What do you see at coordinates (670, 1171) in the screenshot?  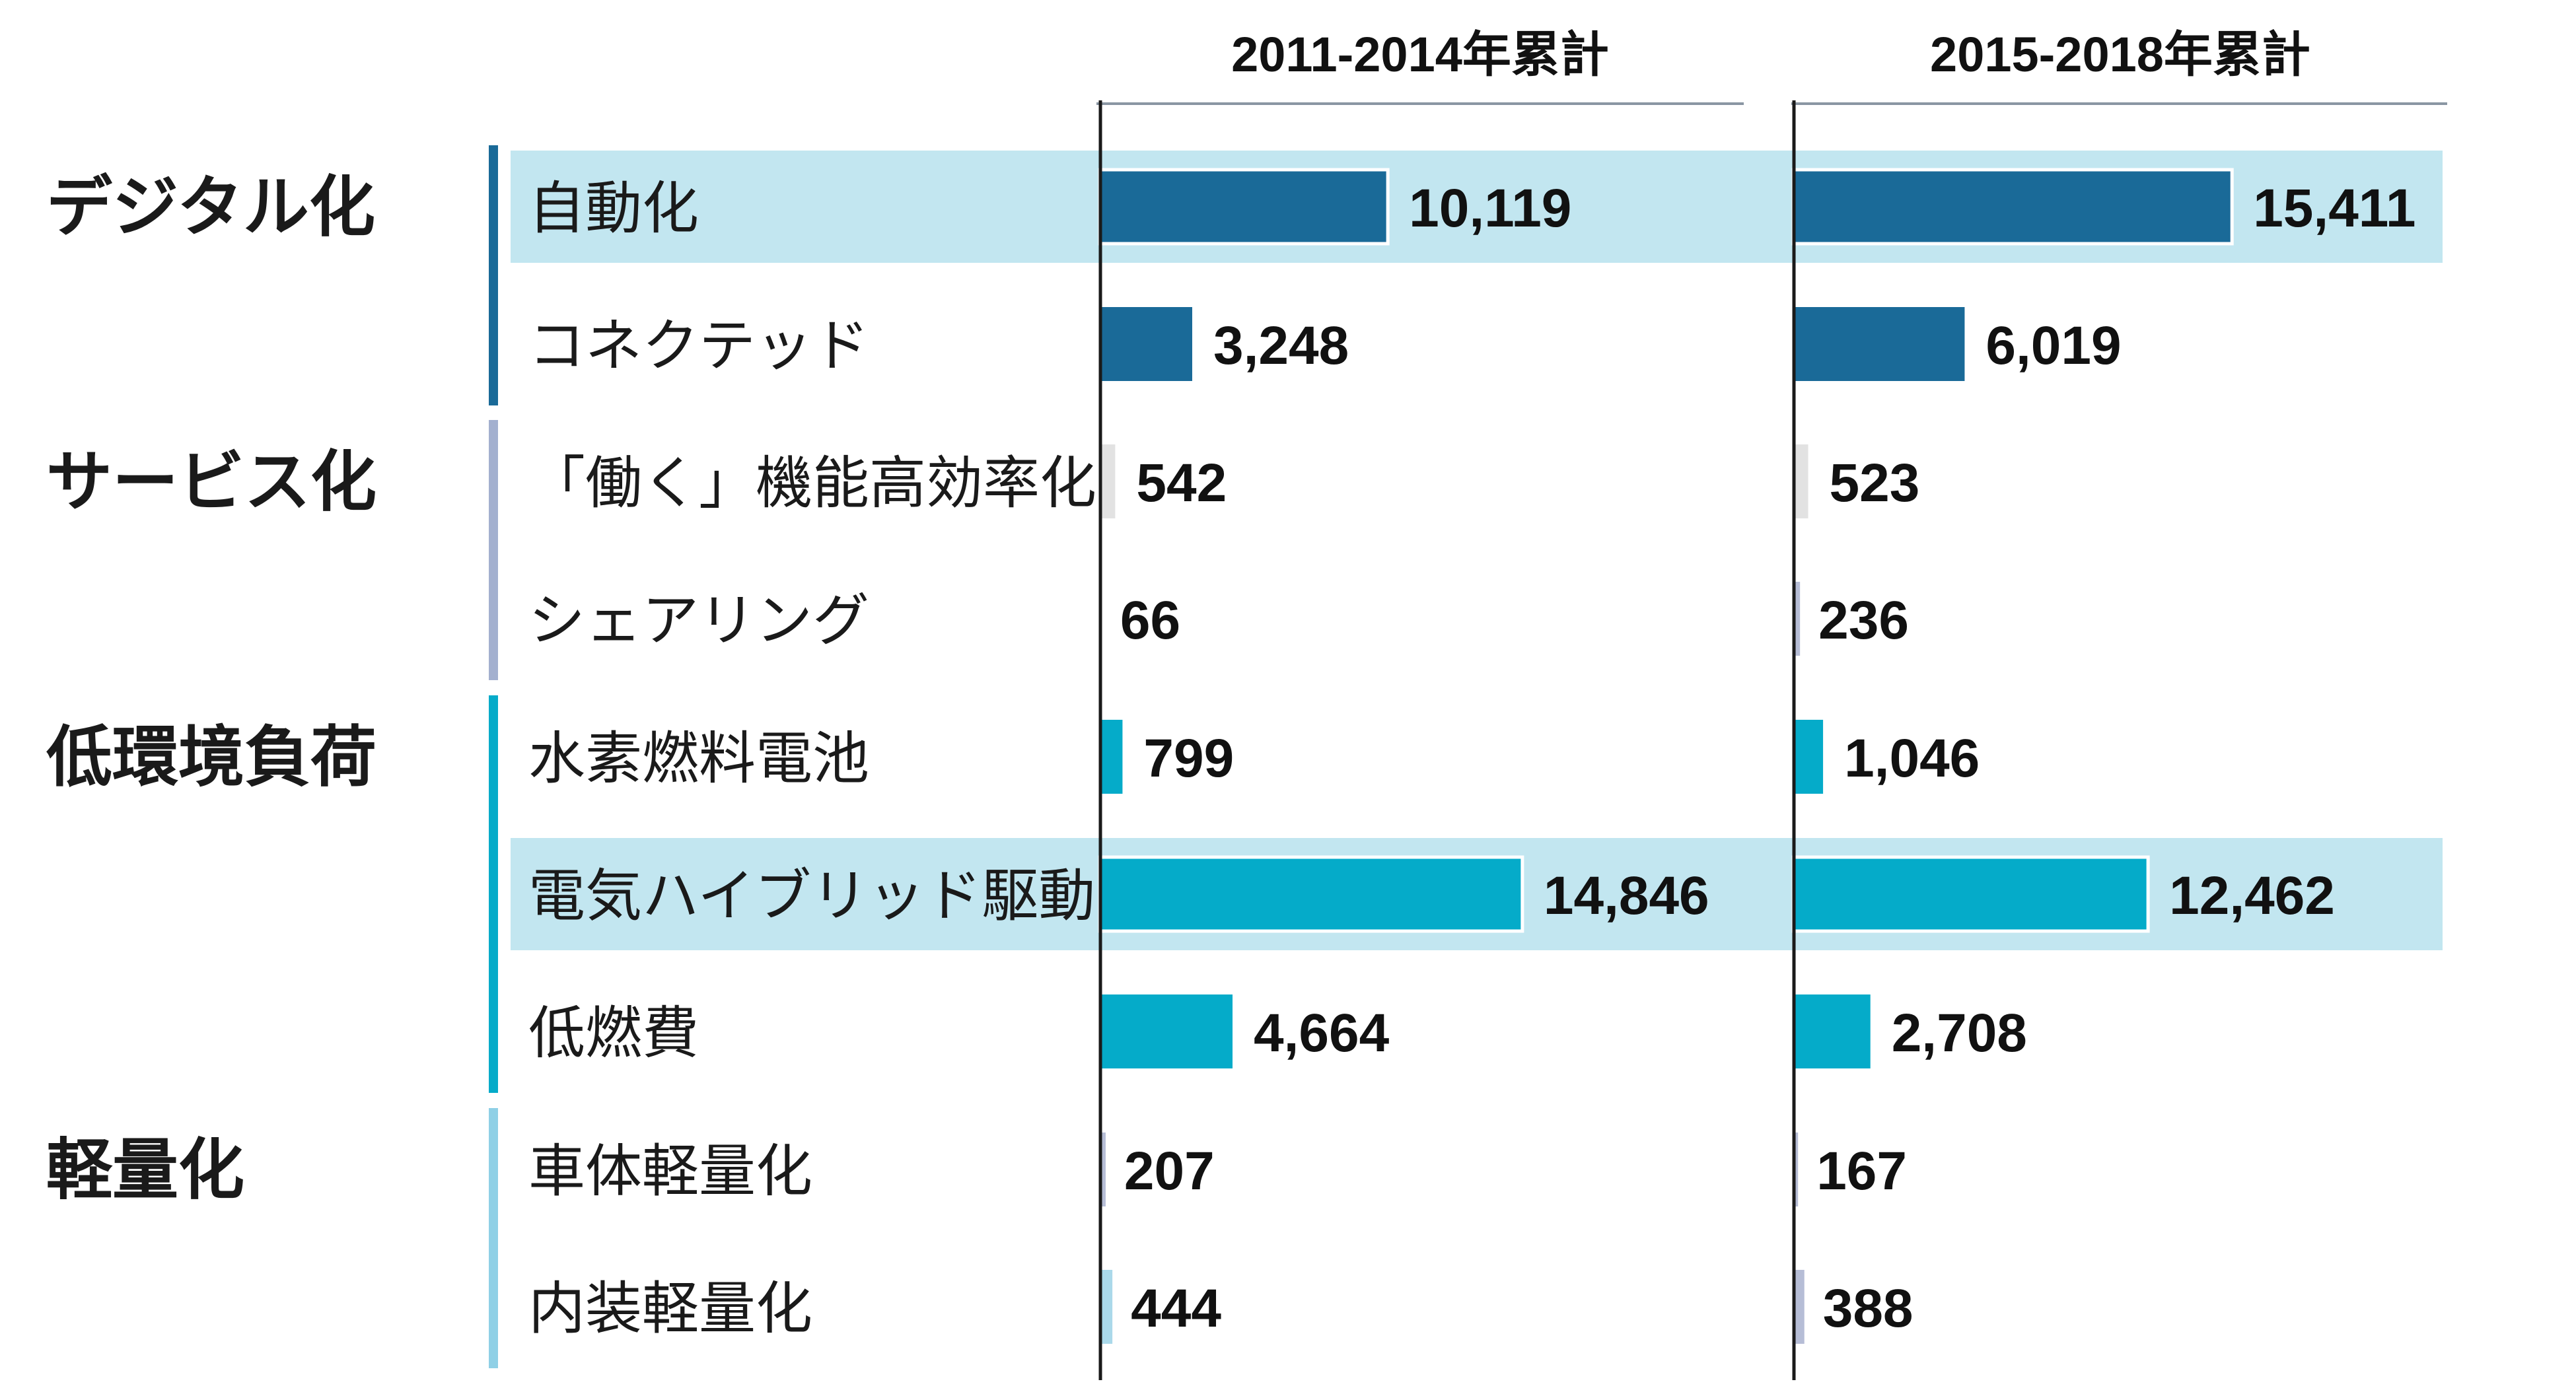 I see `category-label: 車体軽量化` at bounding box center [670, 1171].